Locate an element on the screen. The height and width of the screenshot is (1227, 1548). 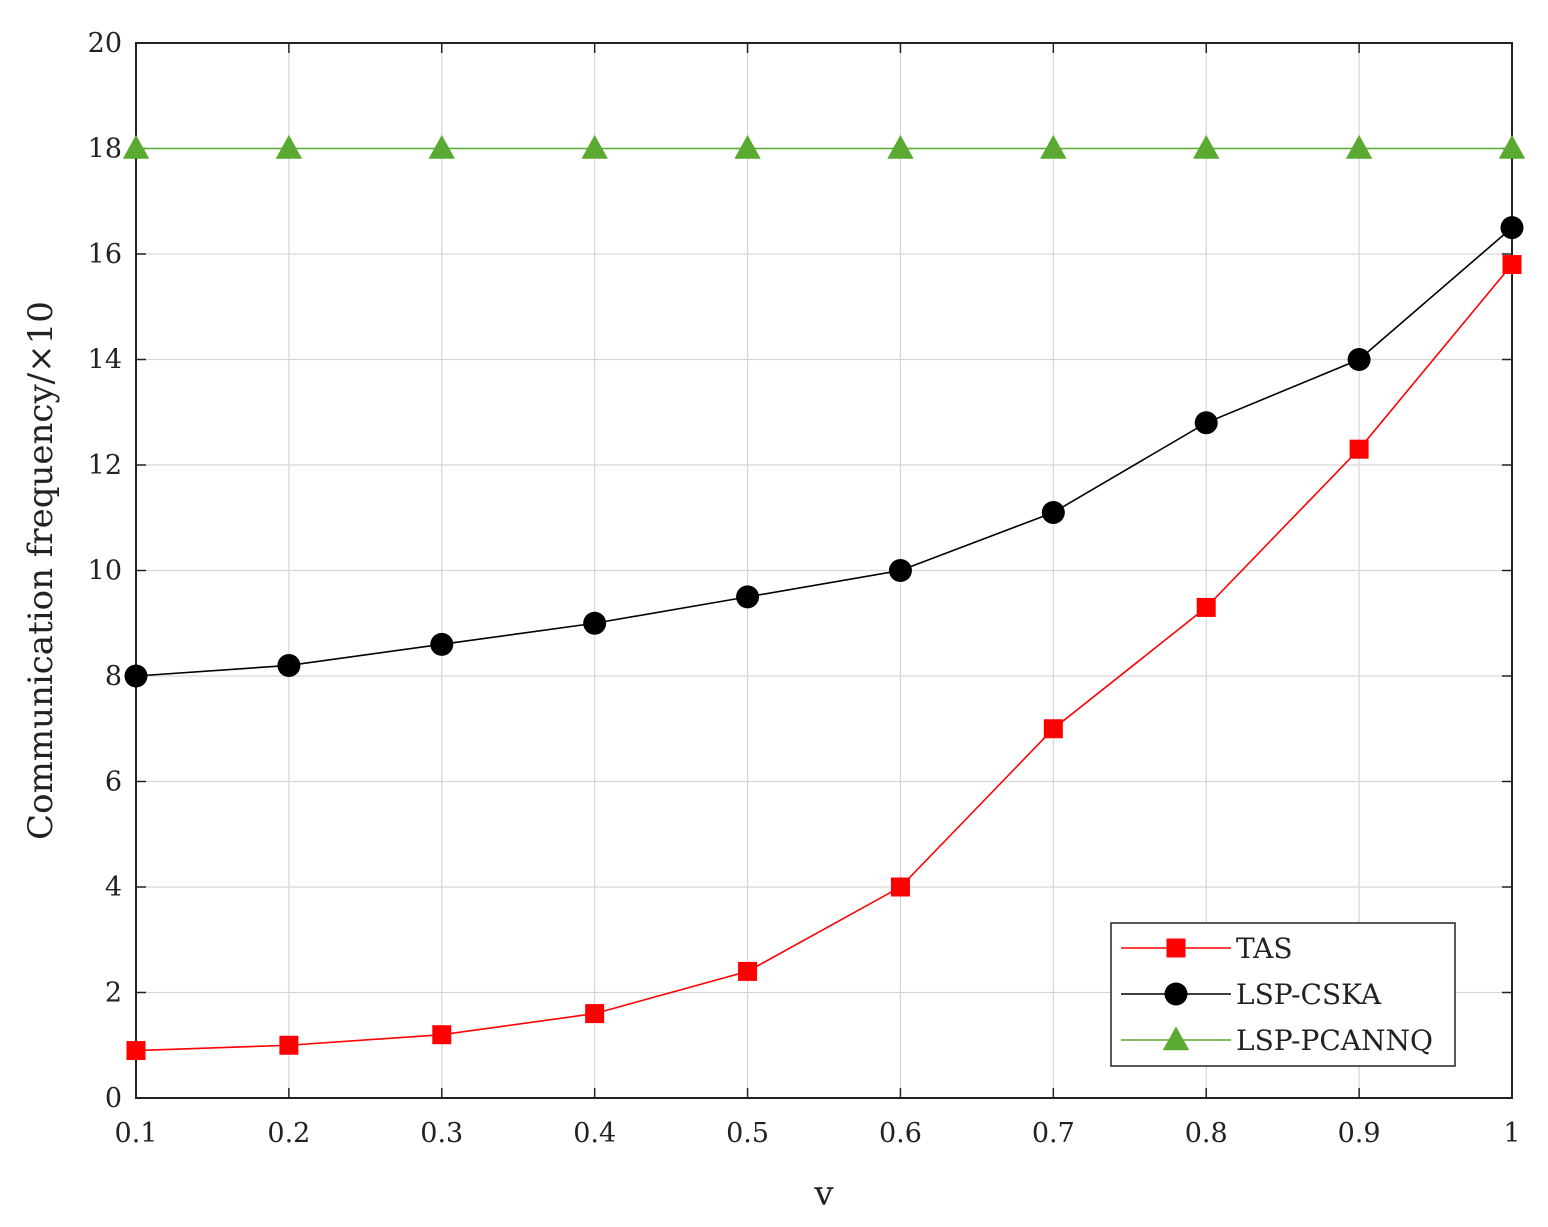
x-tick-label: 0.2 is located at coordinates (288, 1133).